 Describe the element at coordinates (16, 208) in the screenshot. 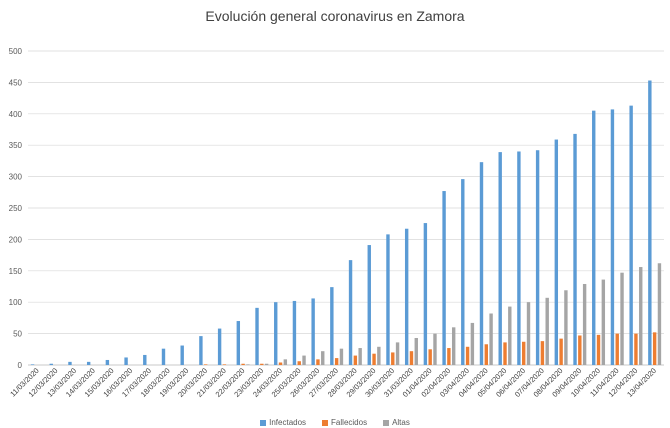

I see `y-tick-label-250: 250` at that location.